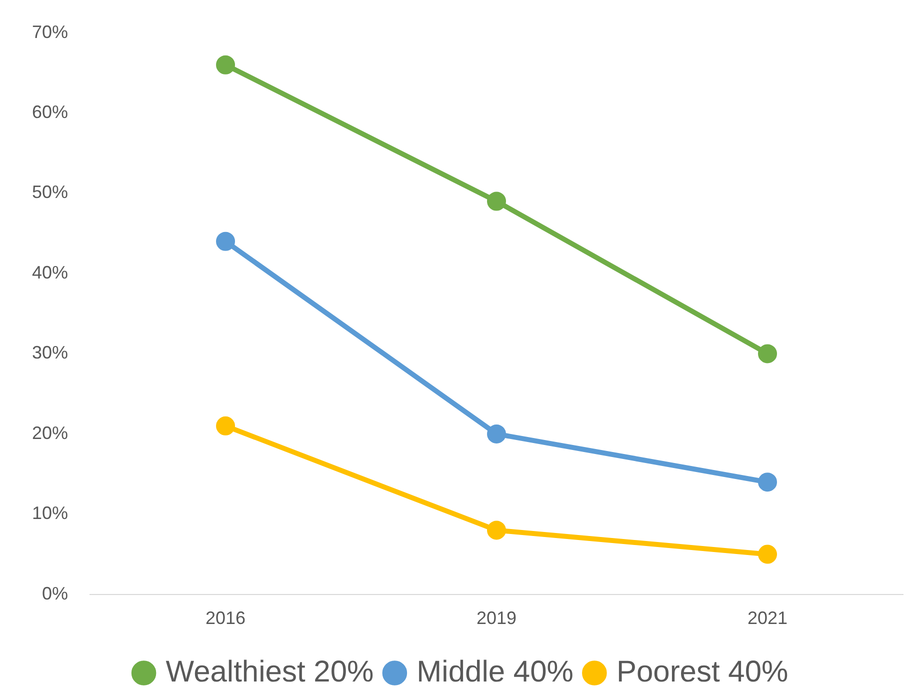 The height and width of the screenshot is (698, 915). I want to click on x-tick-label: 2016, so click(226, 618).